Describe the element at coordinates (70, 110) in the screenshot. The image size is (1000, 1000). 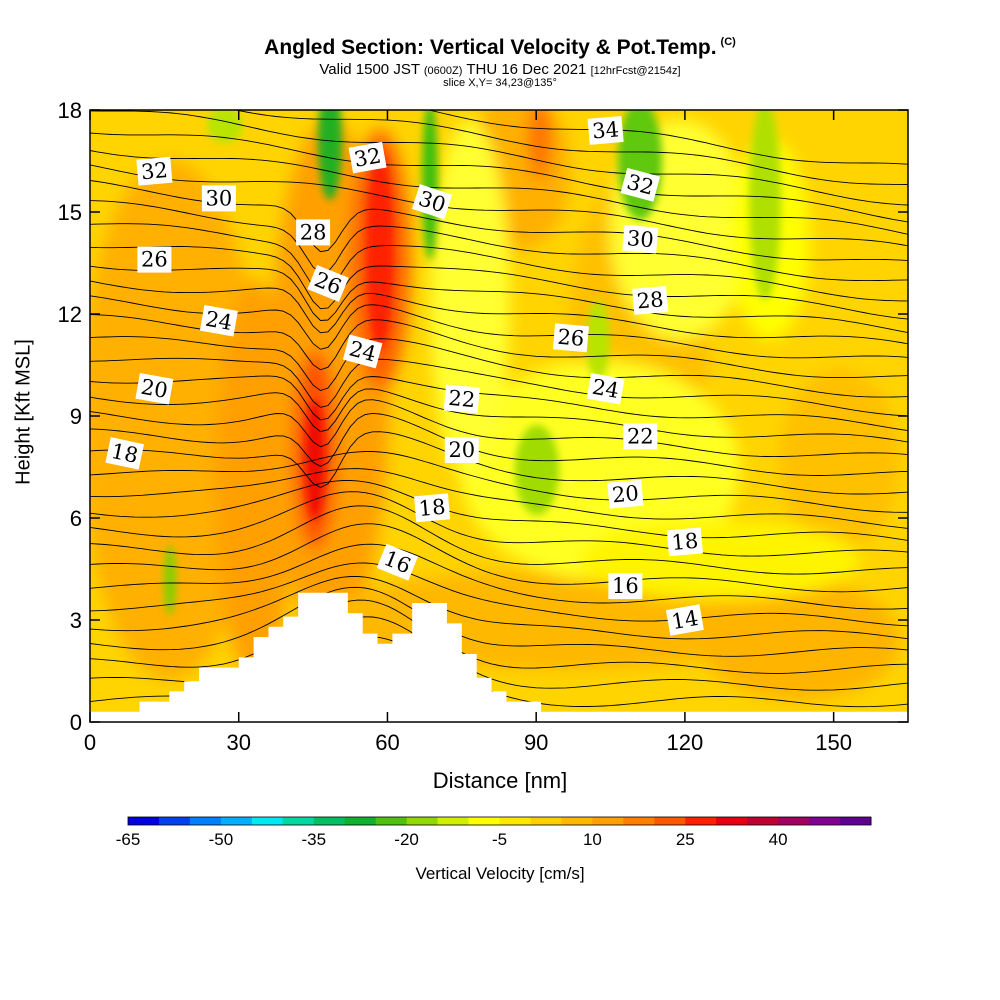
I see `y-tick-label: 18` at that location.